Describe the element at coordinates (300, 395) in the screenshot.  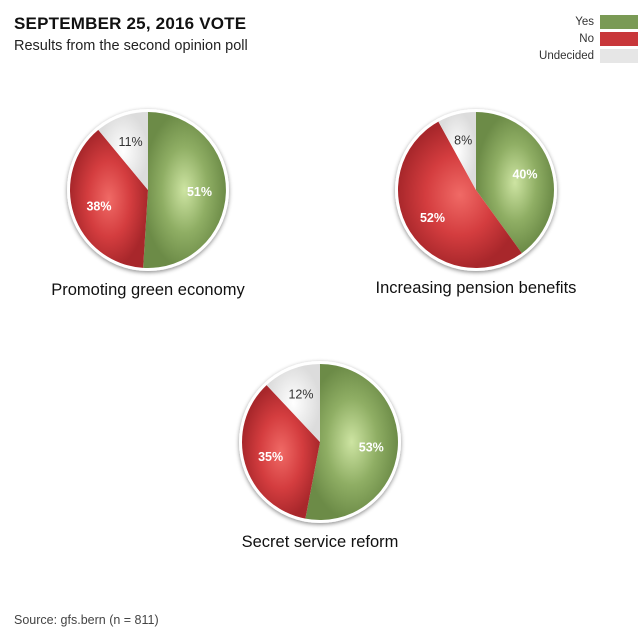
I see `slice-label-undecided: 12%` at that location.